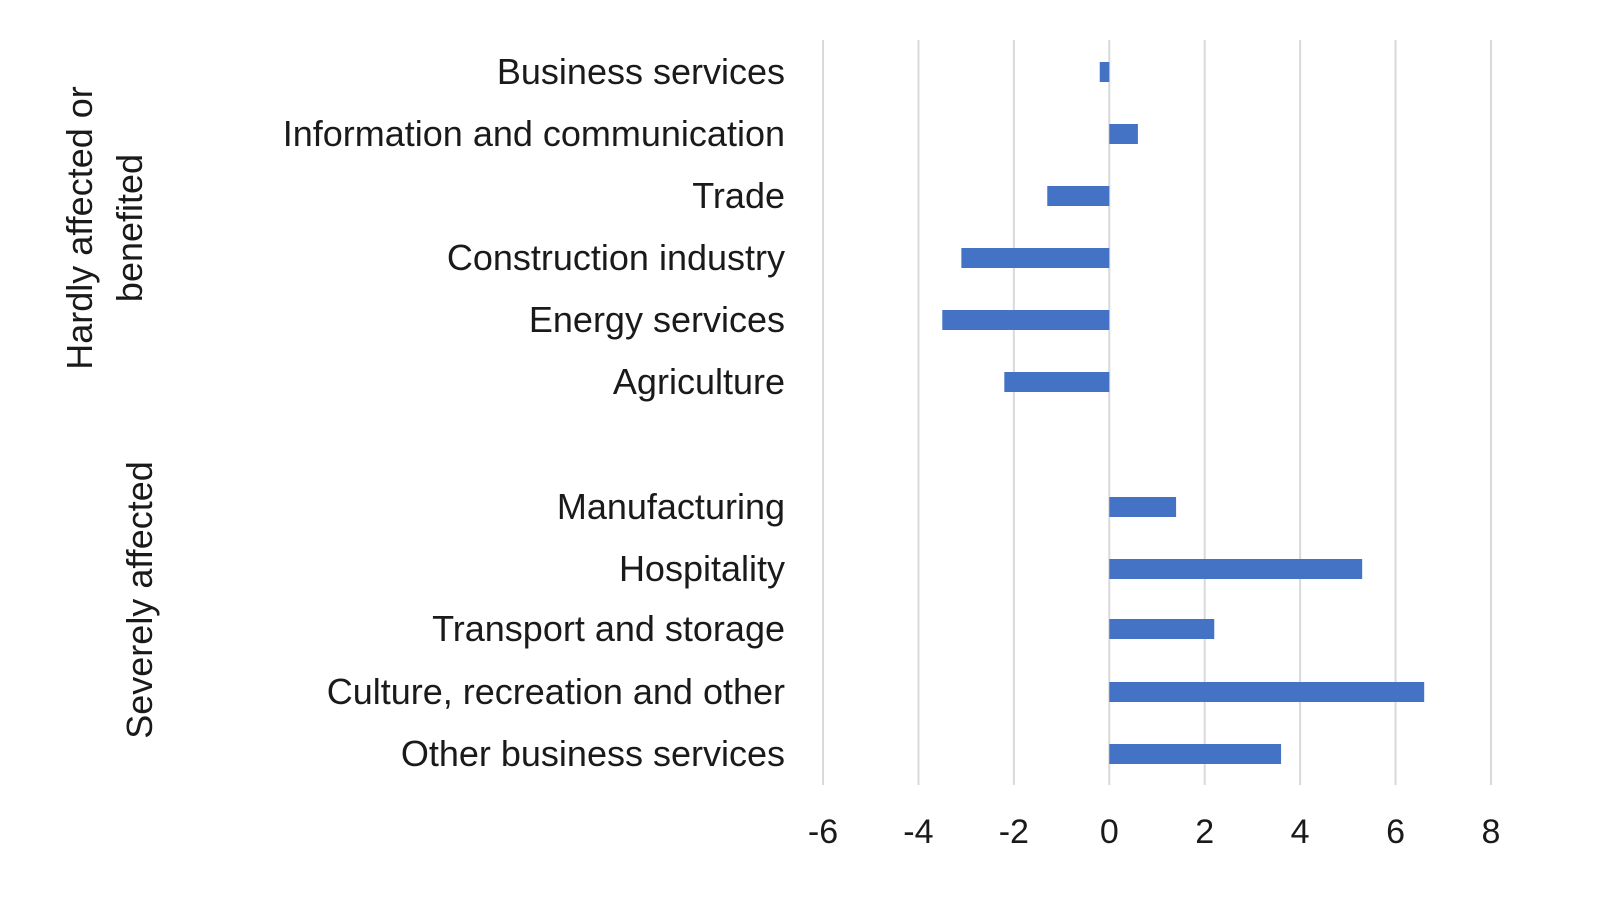 This screenshot has width=1600, height=905. Describe the element at coordinates (556, 691) in the screenshot. I see `category-label: Culture, recreation and other` at that location.